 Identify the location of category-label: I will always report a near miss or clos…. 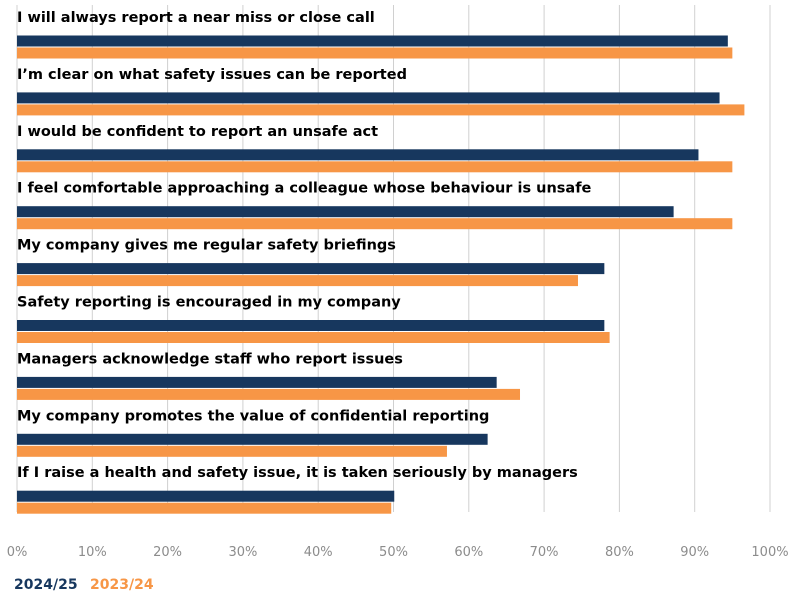
(196, 18).